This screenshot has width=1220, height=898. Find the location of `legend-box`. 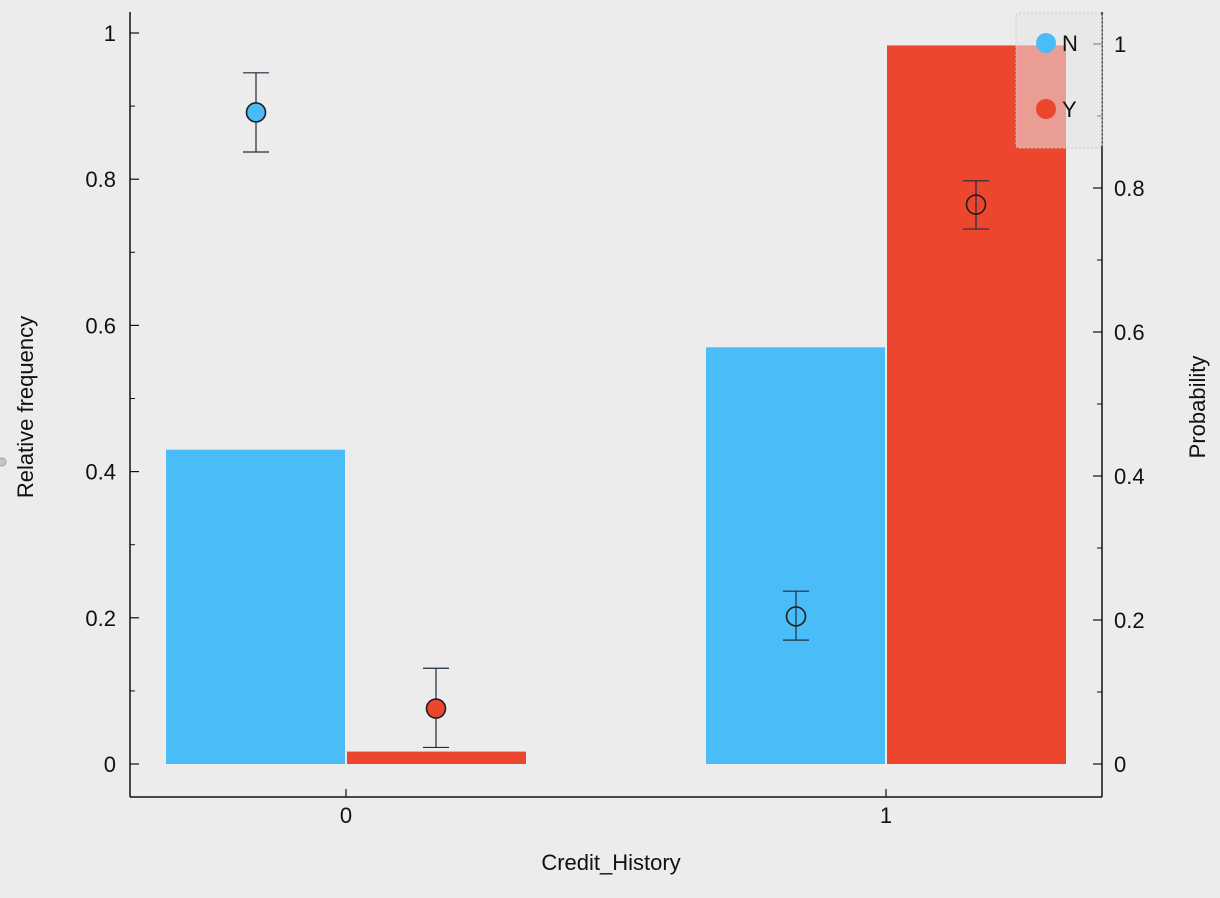

legend-box is located at coordinates (1059, 80).